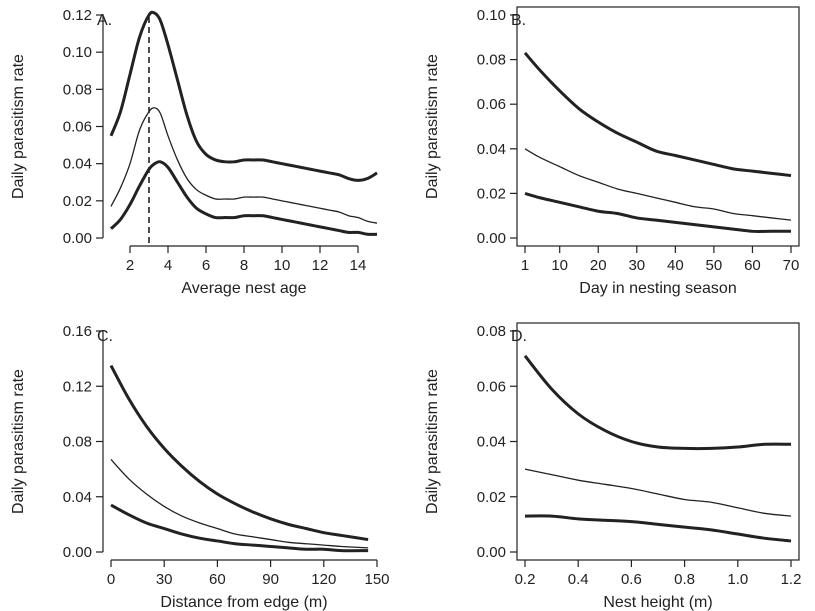 The image size is (815, 611). Describe the element at coordinates (320, 265) in the screenshot. I see `x-tick-label: 12` at that location.